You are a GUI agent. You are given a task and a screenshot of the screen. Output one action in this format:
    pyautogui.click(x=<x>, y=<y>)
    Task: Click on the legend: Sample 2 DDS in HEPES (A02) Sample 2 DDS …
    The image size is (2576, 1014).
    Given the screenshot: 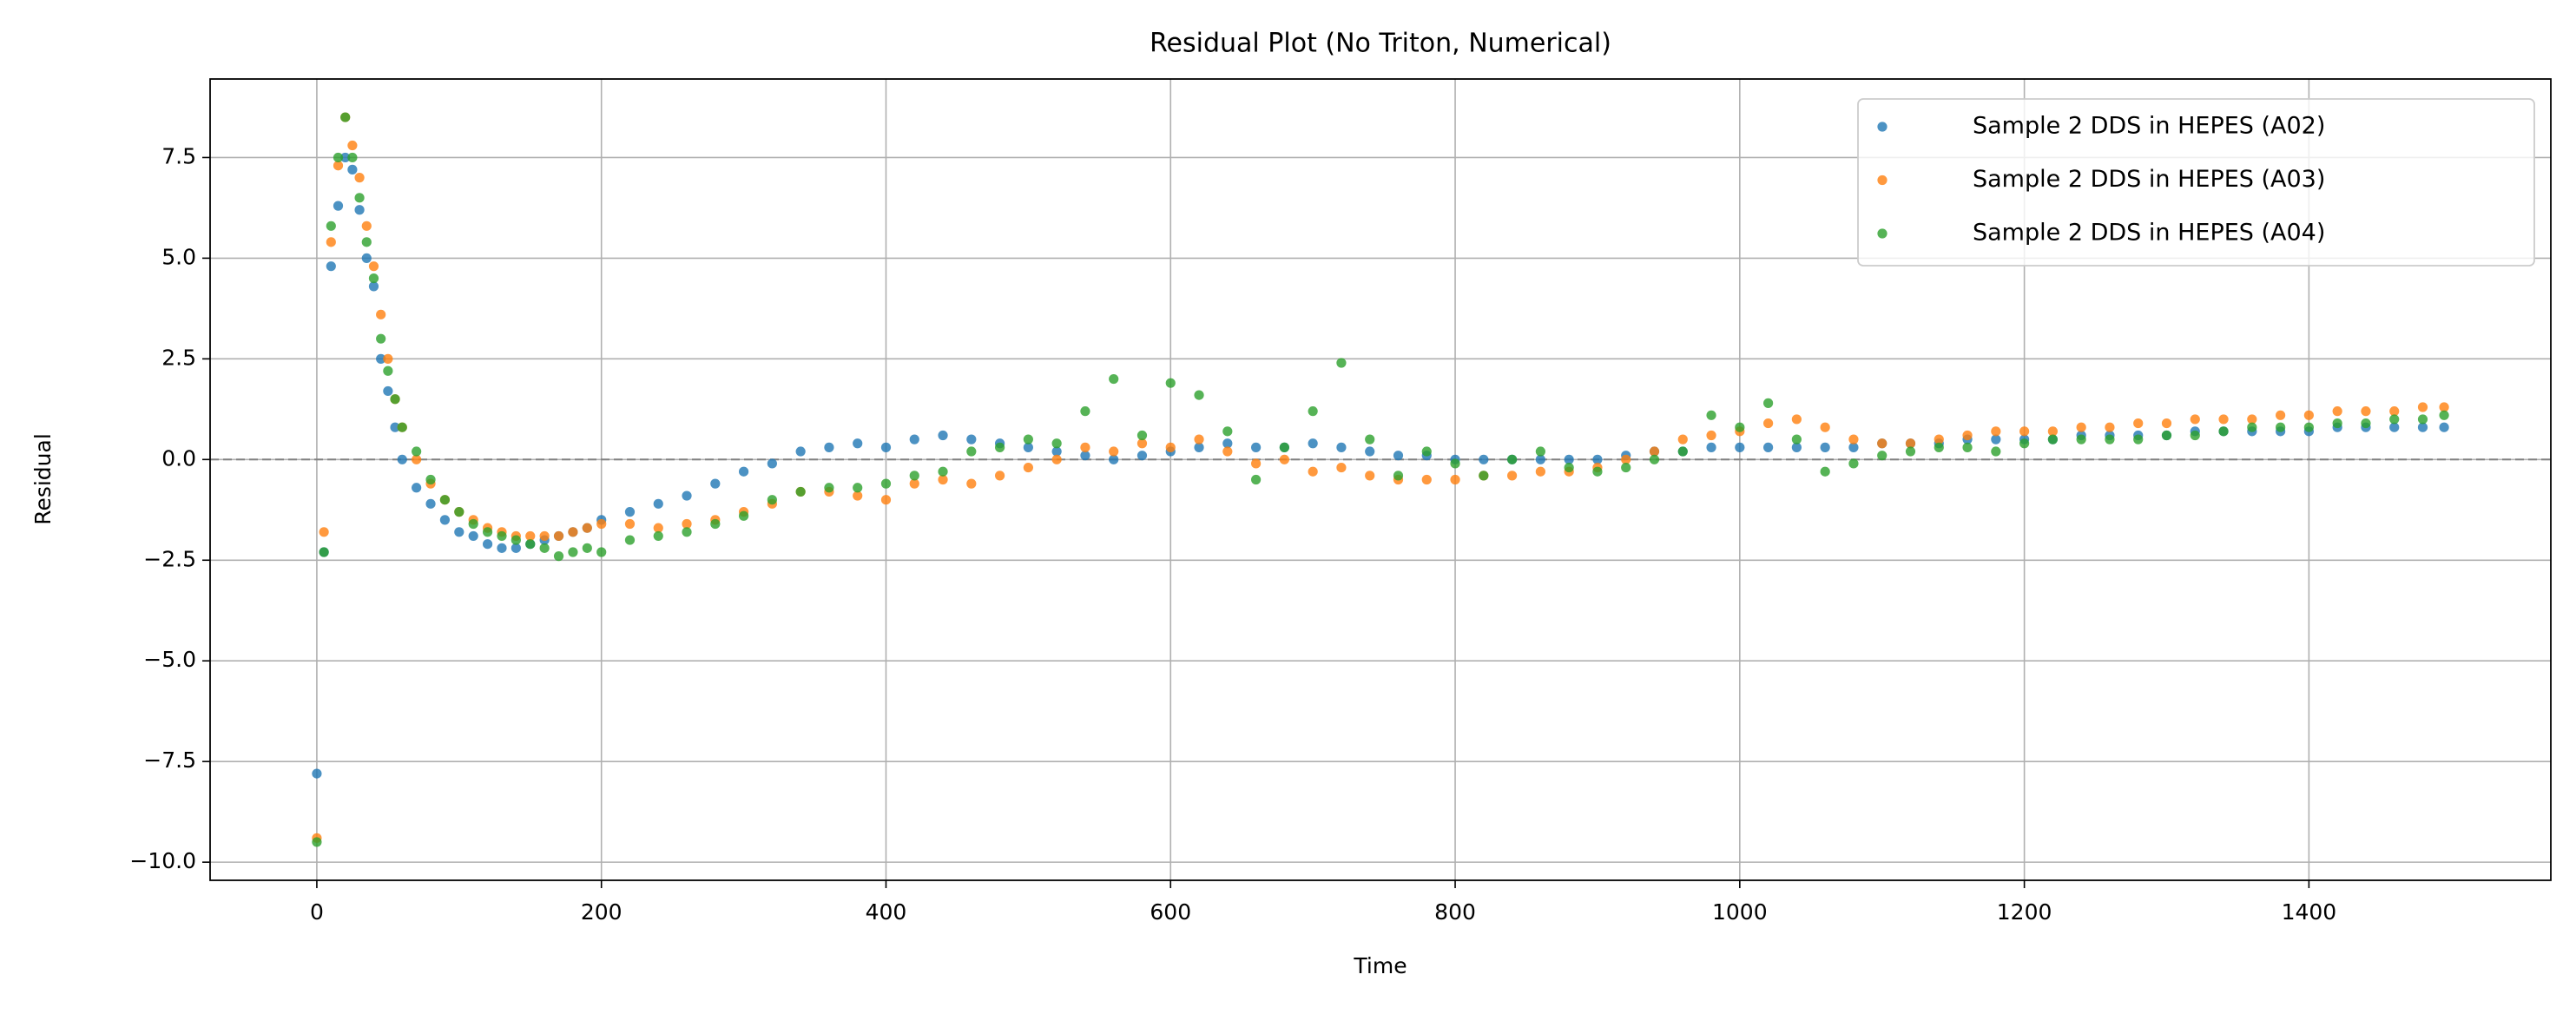 What is the action you would take?
    pyautogui.click(x=2196, y=183)
    